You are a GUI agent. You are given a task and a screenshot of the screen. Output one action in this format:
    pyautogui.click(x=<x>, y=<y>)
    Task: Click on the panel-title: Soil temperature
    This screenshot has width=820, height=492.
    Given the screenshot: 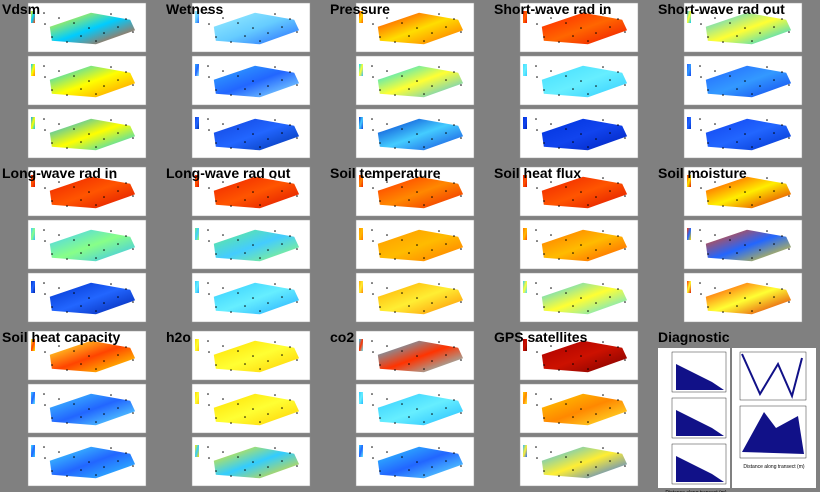 What is the action you would take?
    pyautogui.click(x=385, y=173)
    